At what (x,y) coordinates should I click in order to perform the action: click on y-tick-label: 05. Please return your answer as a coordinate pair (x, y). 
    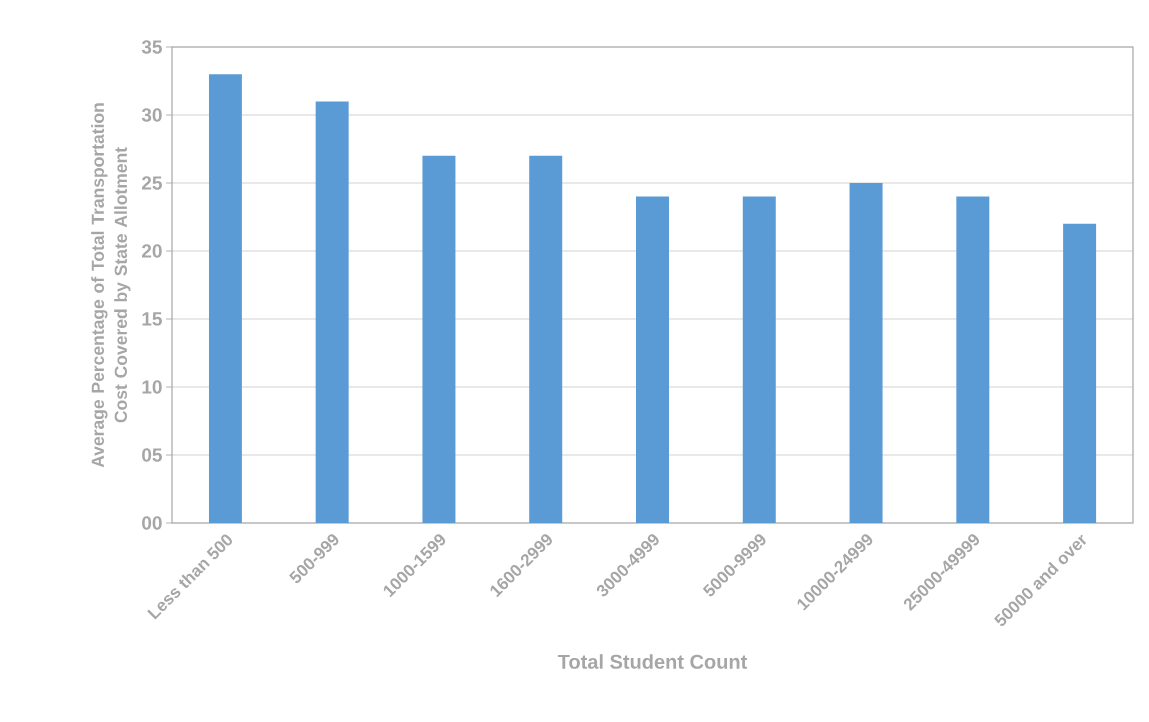
    Looking at the image, I should click on (152, 455).